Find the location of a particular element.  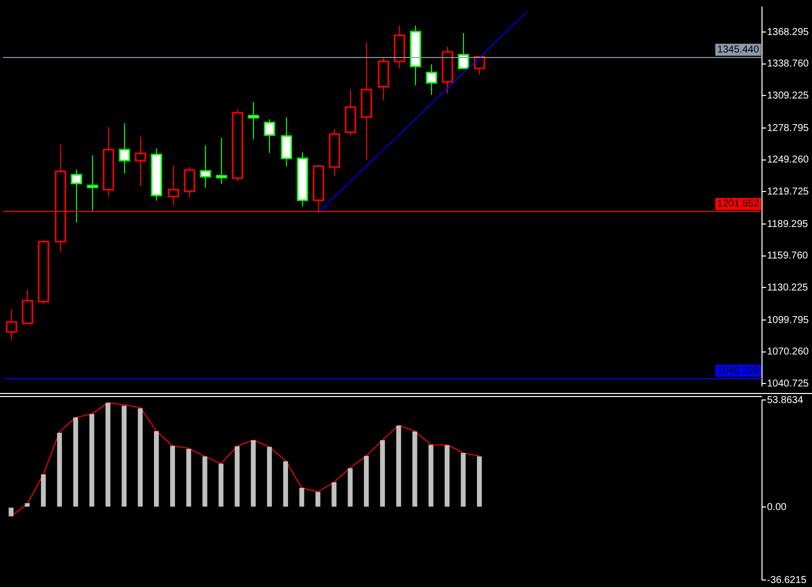

y-tick-label: 1249.260 is located at coordinates (788, 160).